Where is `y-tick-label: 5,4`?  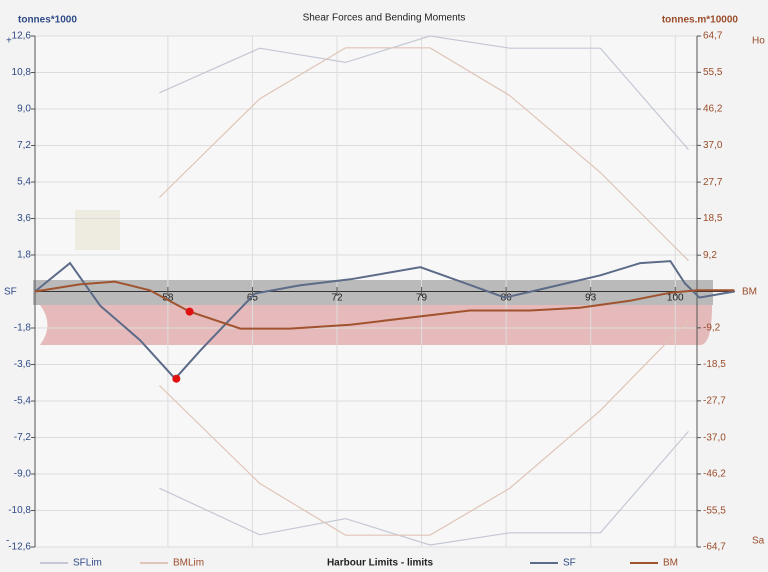
y-tick-label: 5,4 is located at coordinates (24, 182).